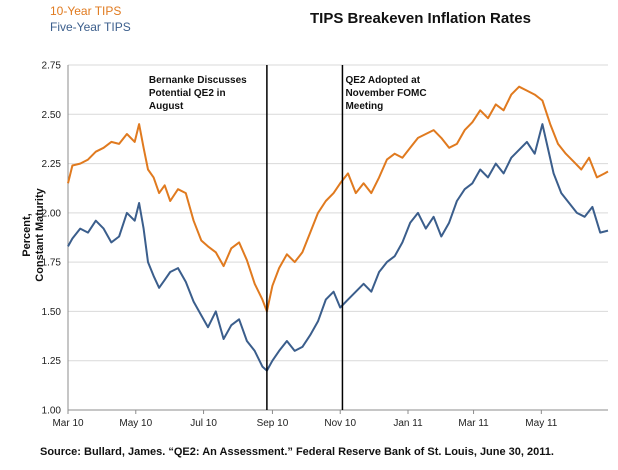 The width and height of the screenshot is (618, 470). What do you see at coordinates (473, 423) in the screenshot?
I see `x-tick-label: Mar 11` at bounding box center [473, 423].